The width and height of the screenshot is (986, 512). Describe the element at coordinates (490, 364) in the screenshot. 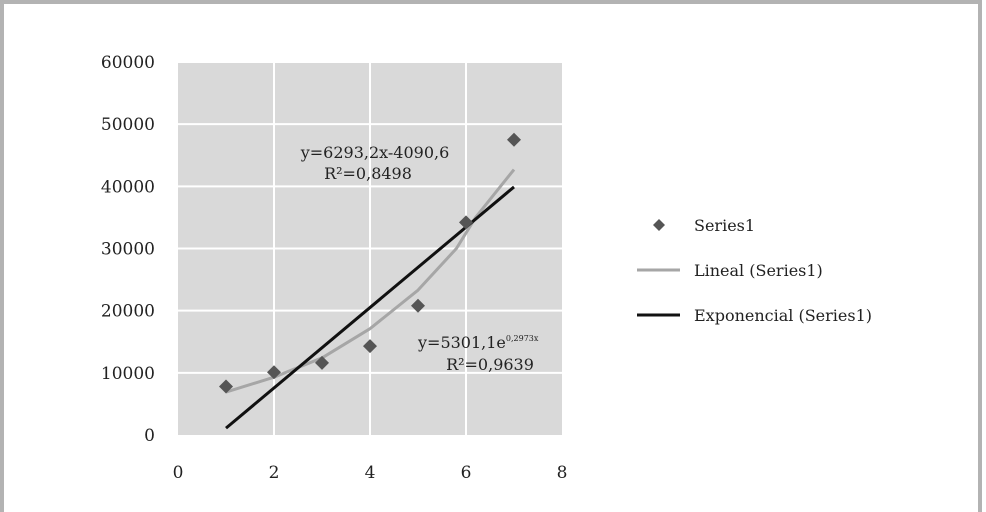

I see `annotation-exponential-r2: R²=0,9639` at that location.